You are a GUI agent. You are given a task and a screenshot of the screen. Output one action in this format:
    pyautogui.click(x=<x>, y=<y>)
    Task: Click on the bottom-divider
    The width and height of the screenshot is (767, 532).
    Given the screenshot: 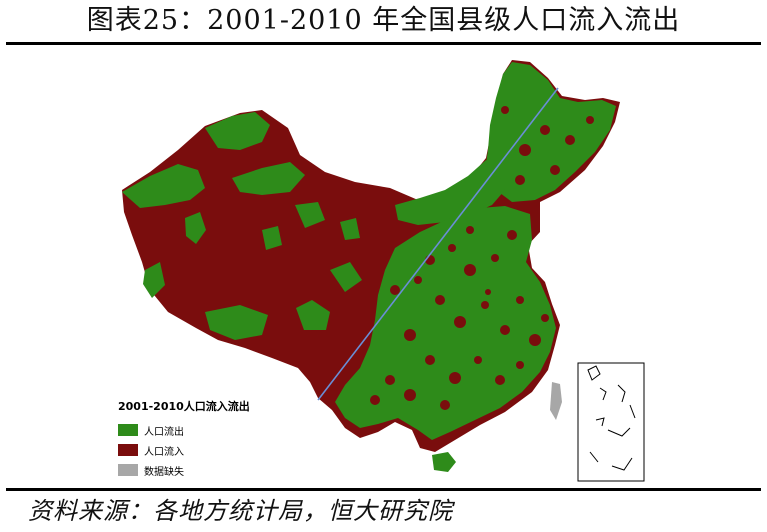 What is the action you would take?
    pyautogui.click(x=383, y=489)
    